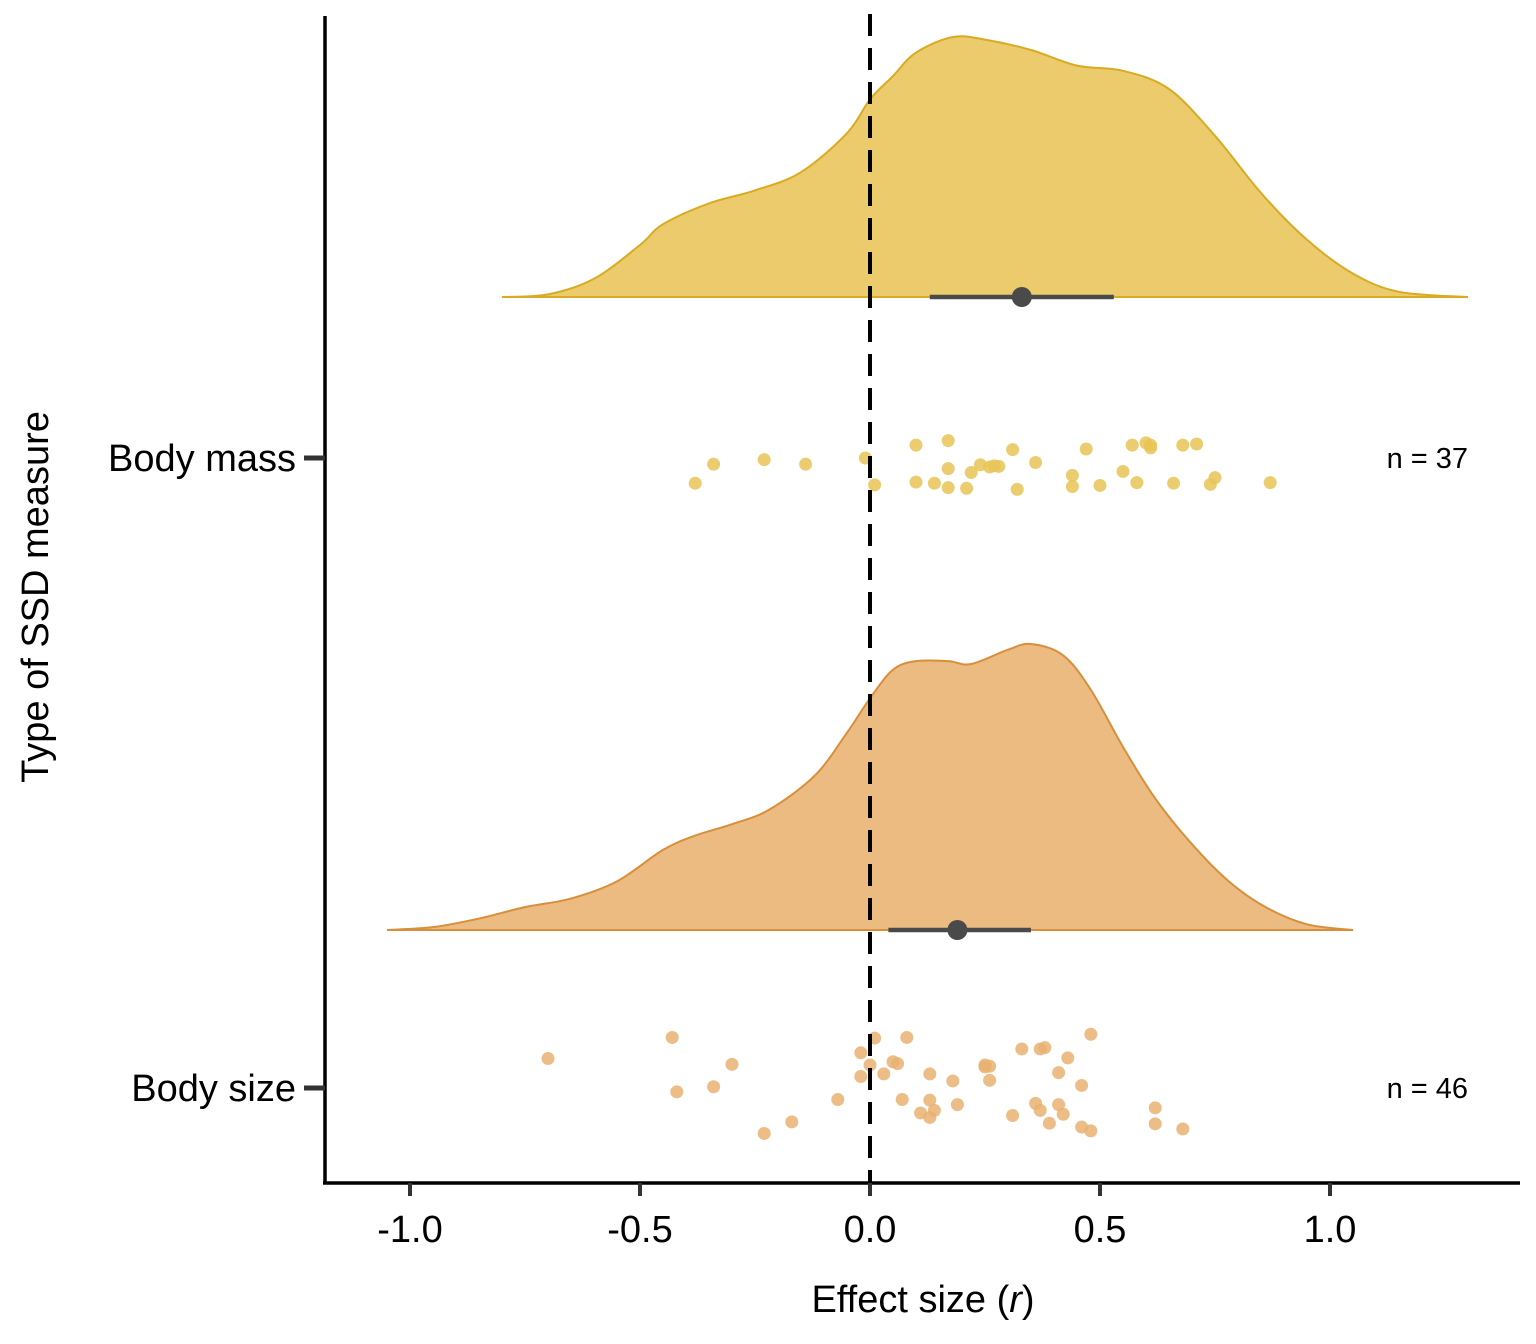  Describe the element at coordinates (202, 459) in the screenshot. I see `ylabel-body-mass: Body mass` at that location.